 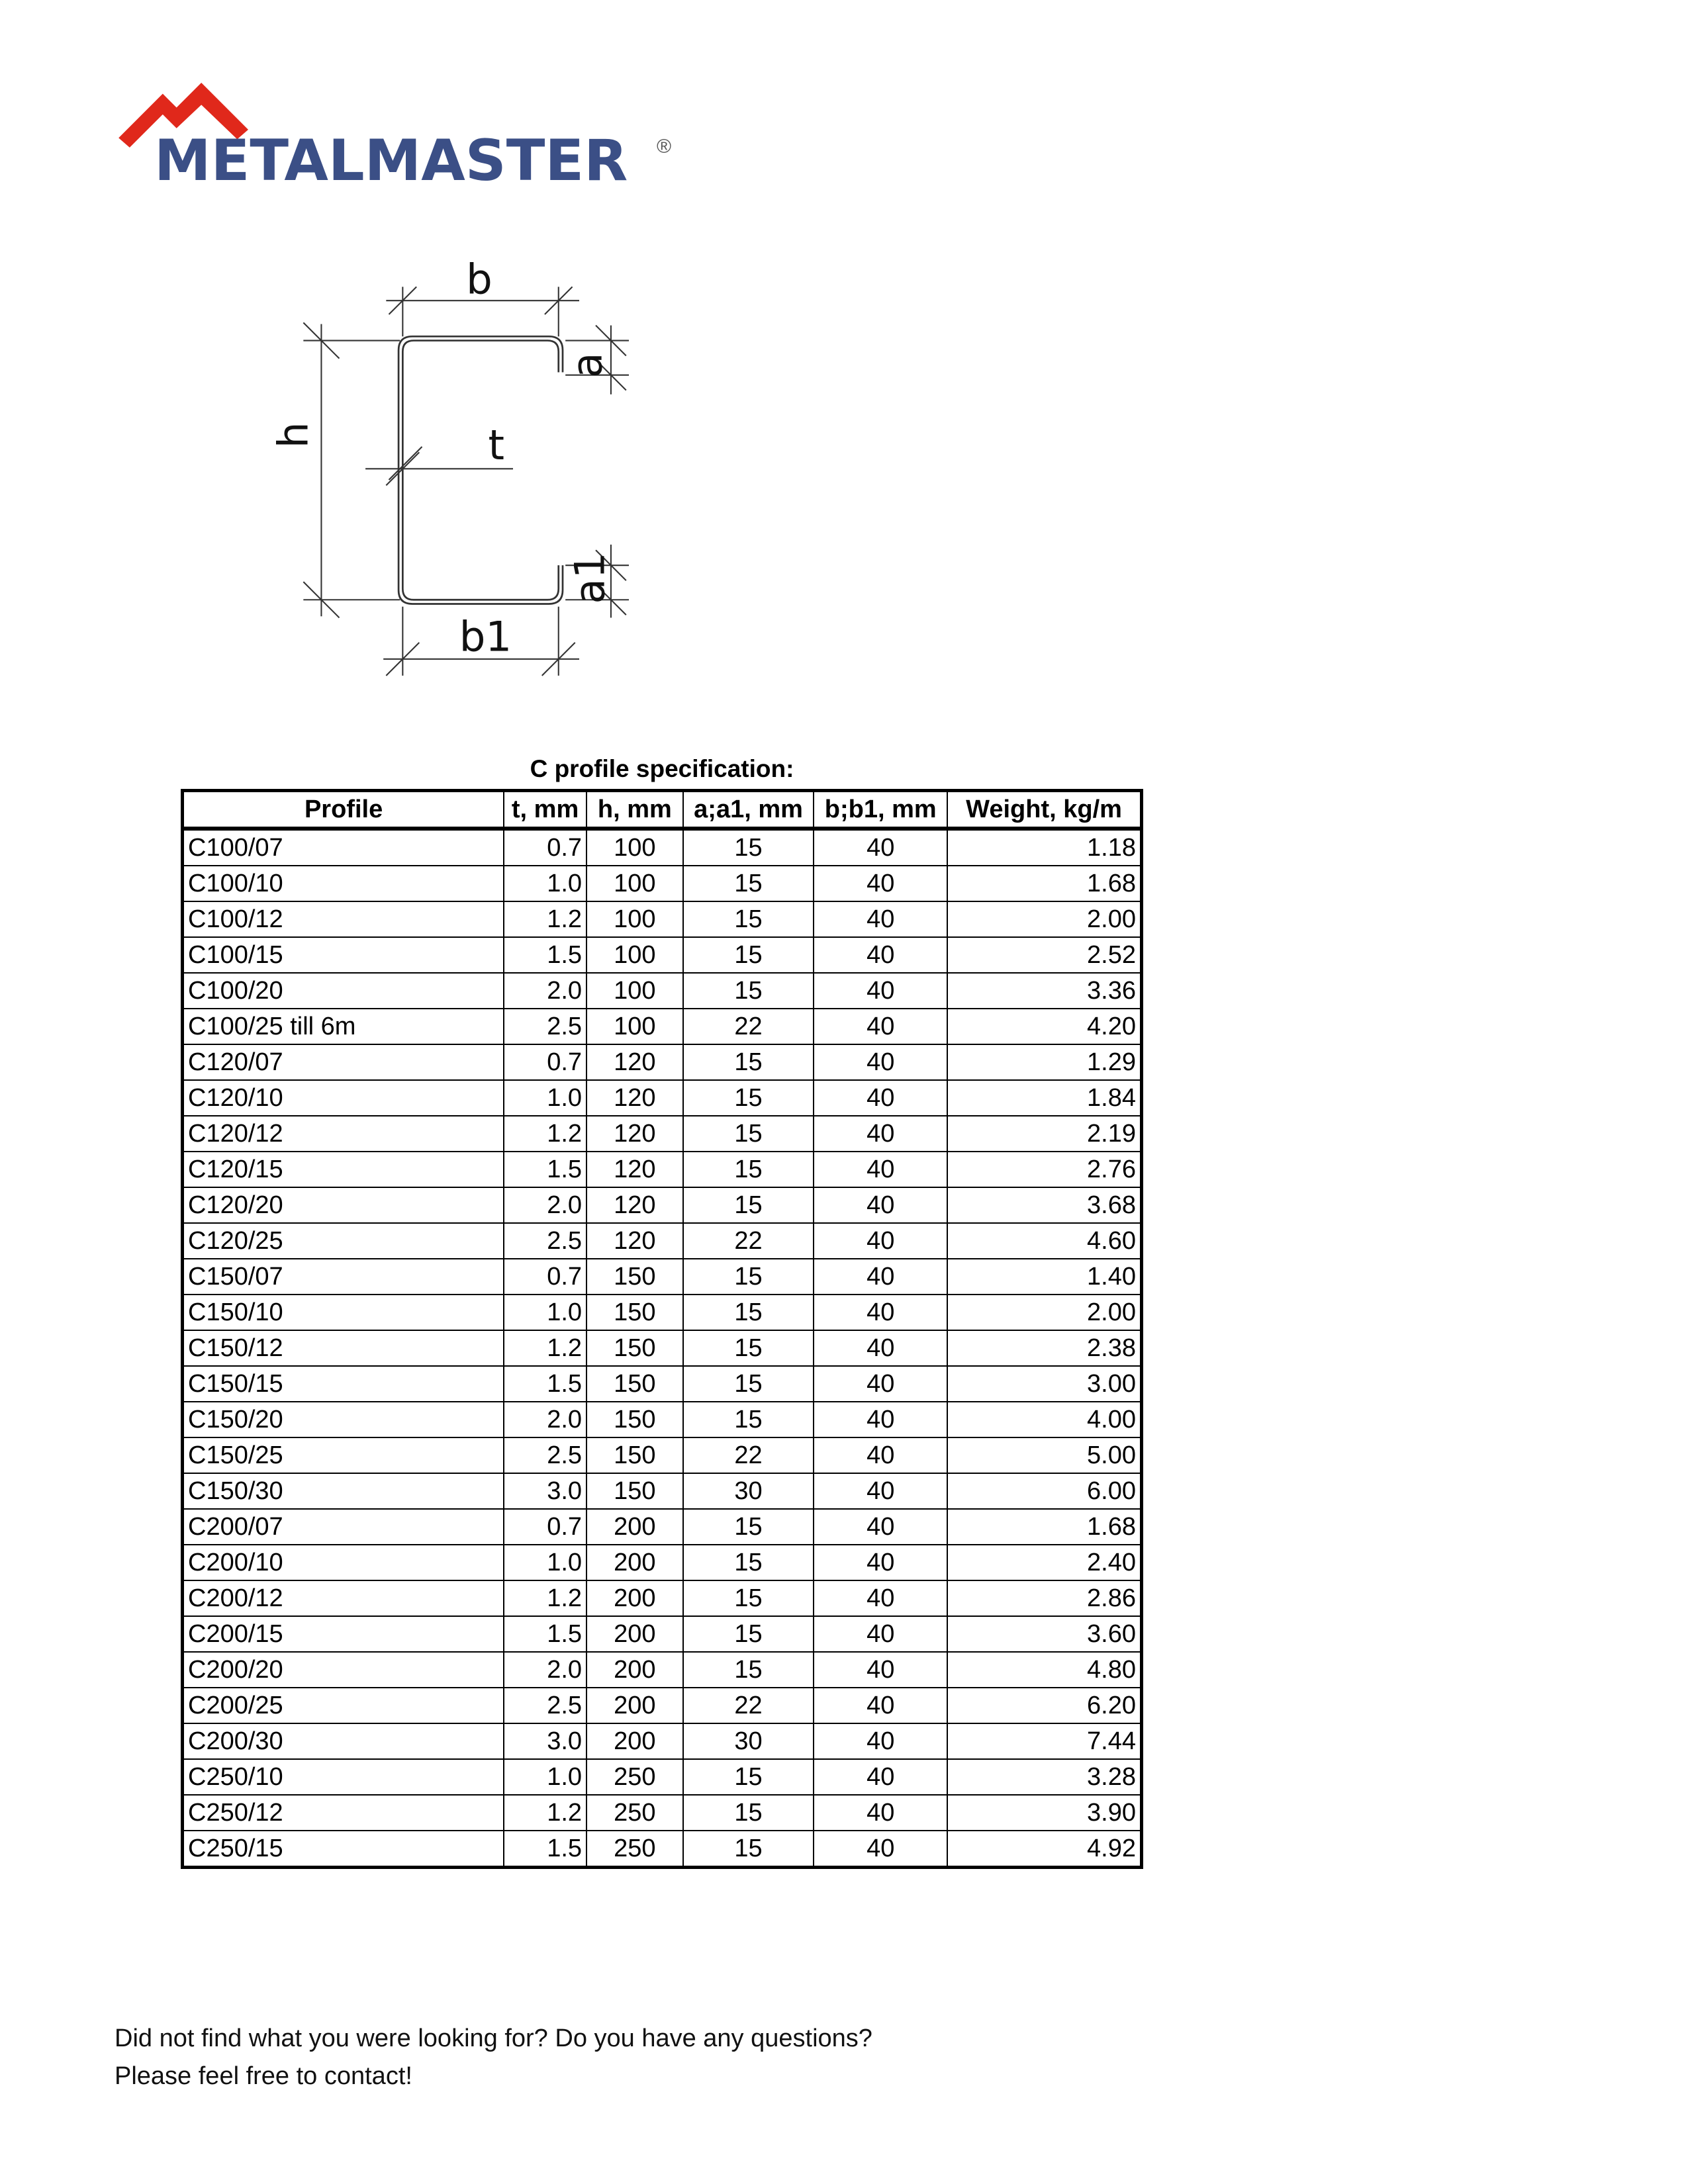 I want to click on column-header: Profile, so click(x=343, y=810).